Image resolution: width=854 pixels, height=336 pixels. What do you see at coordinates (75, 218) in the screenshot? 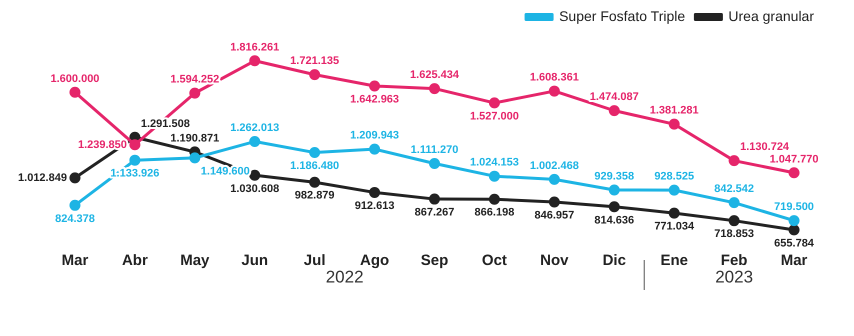
I see `data-label: 824.378` at bounding box center [75, 218].